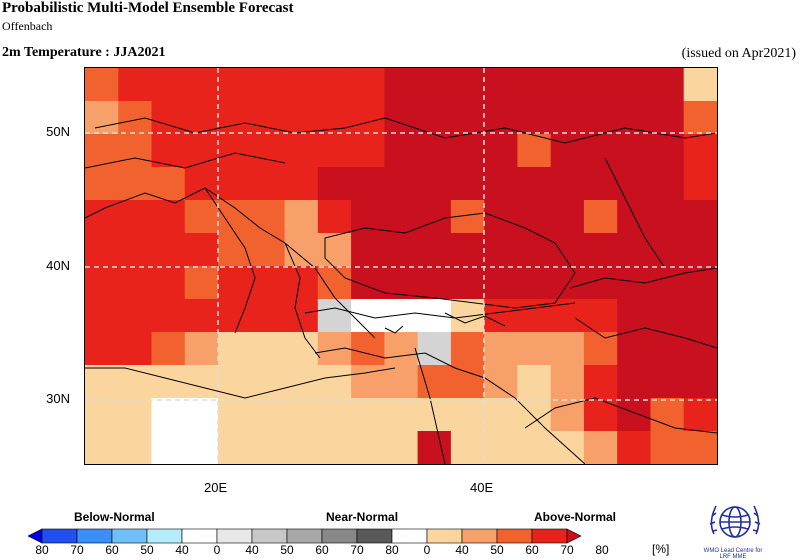 The image size is (800, 560). Describe the element at coordinates (84, 52) in the screenshot. I see `variable-season: 2m Temperature : JJA2021` at that location.